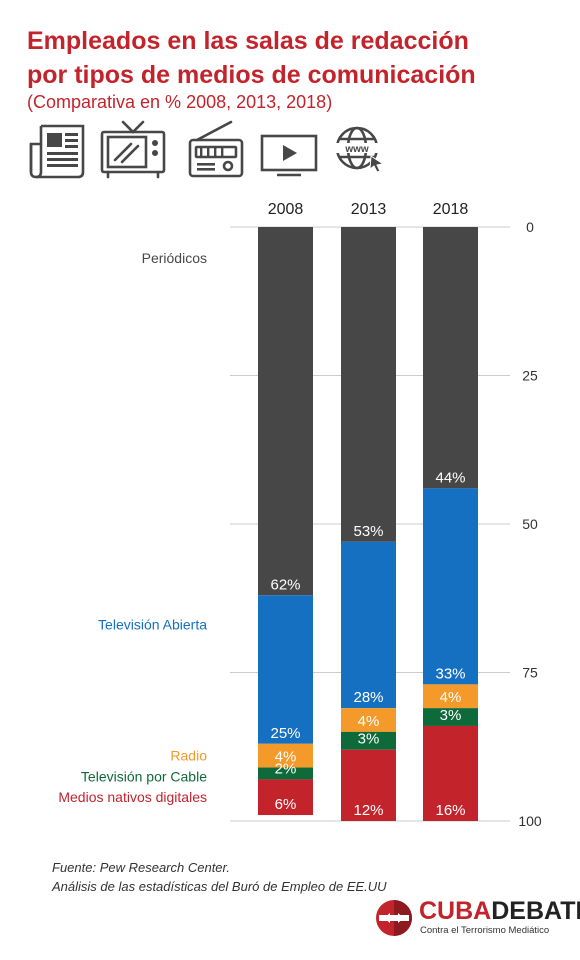 This screenshot has width=580, height=960. Describe the element at coordinates (180, 102) in the screenshot. I see `chart-subtitle: (Comparativa en % 2008, 2013, 2018)` at that location.